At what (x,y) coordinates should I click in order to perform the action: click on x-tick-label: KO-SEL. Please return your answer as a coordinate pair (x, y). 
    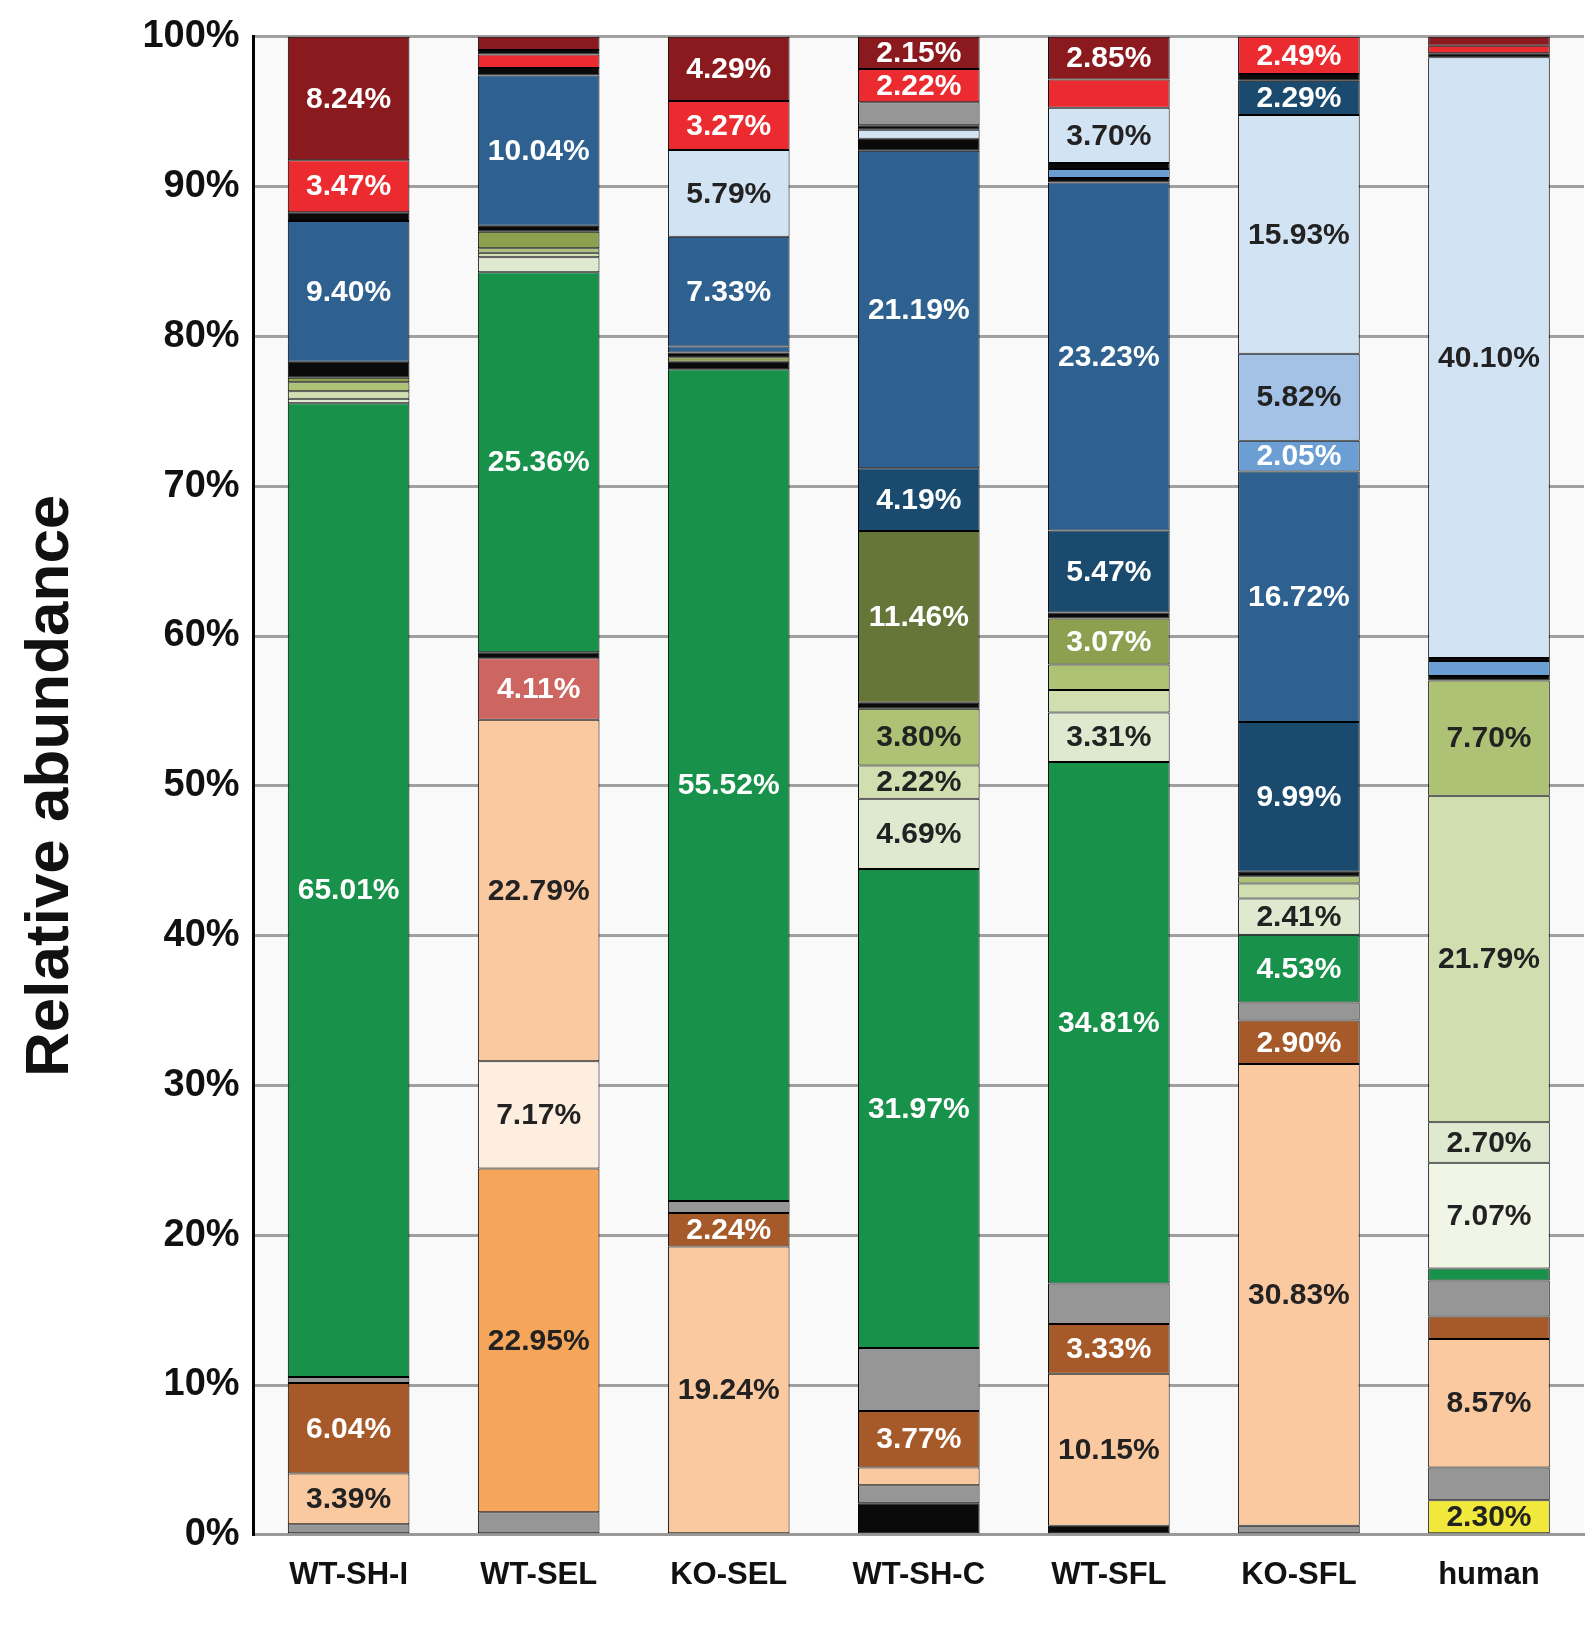
    Looking at the image, I should click on (729, 1573).